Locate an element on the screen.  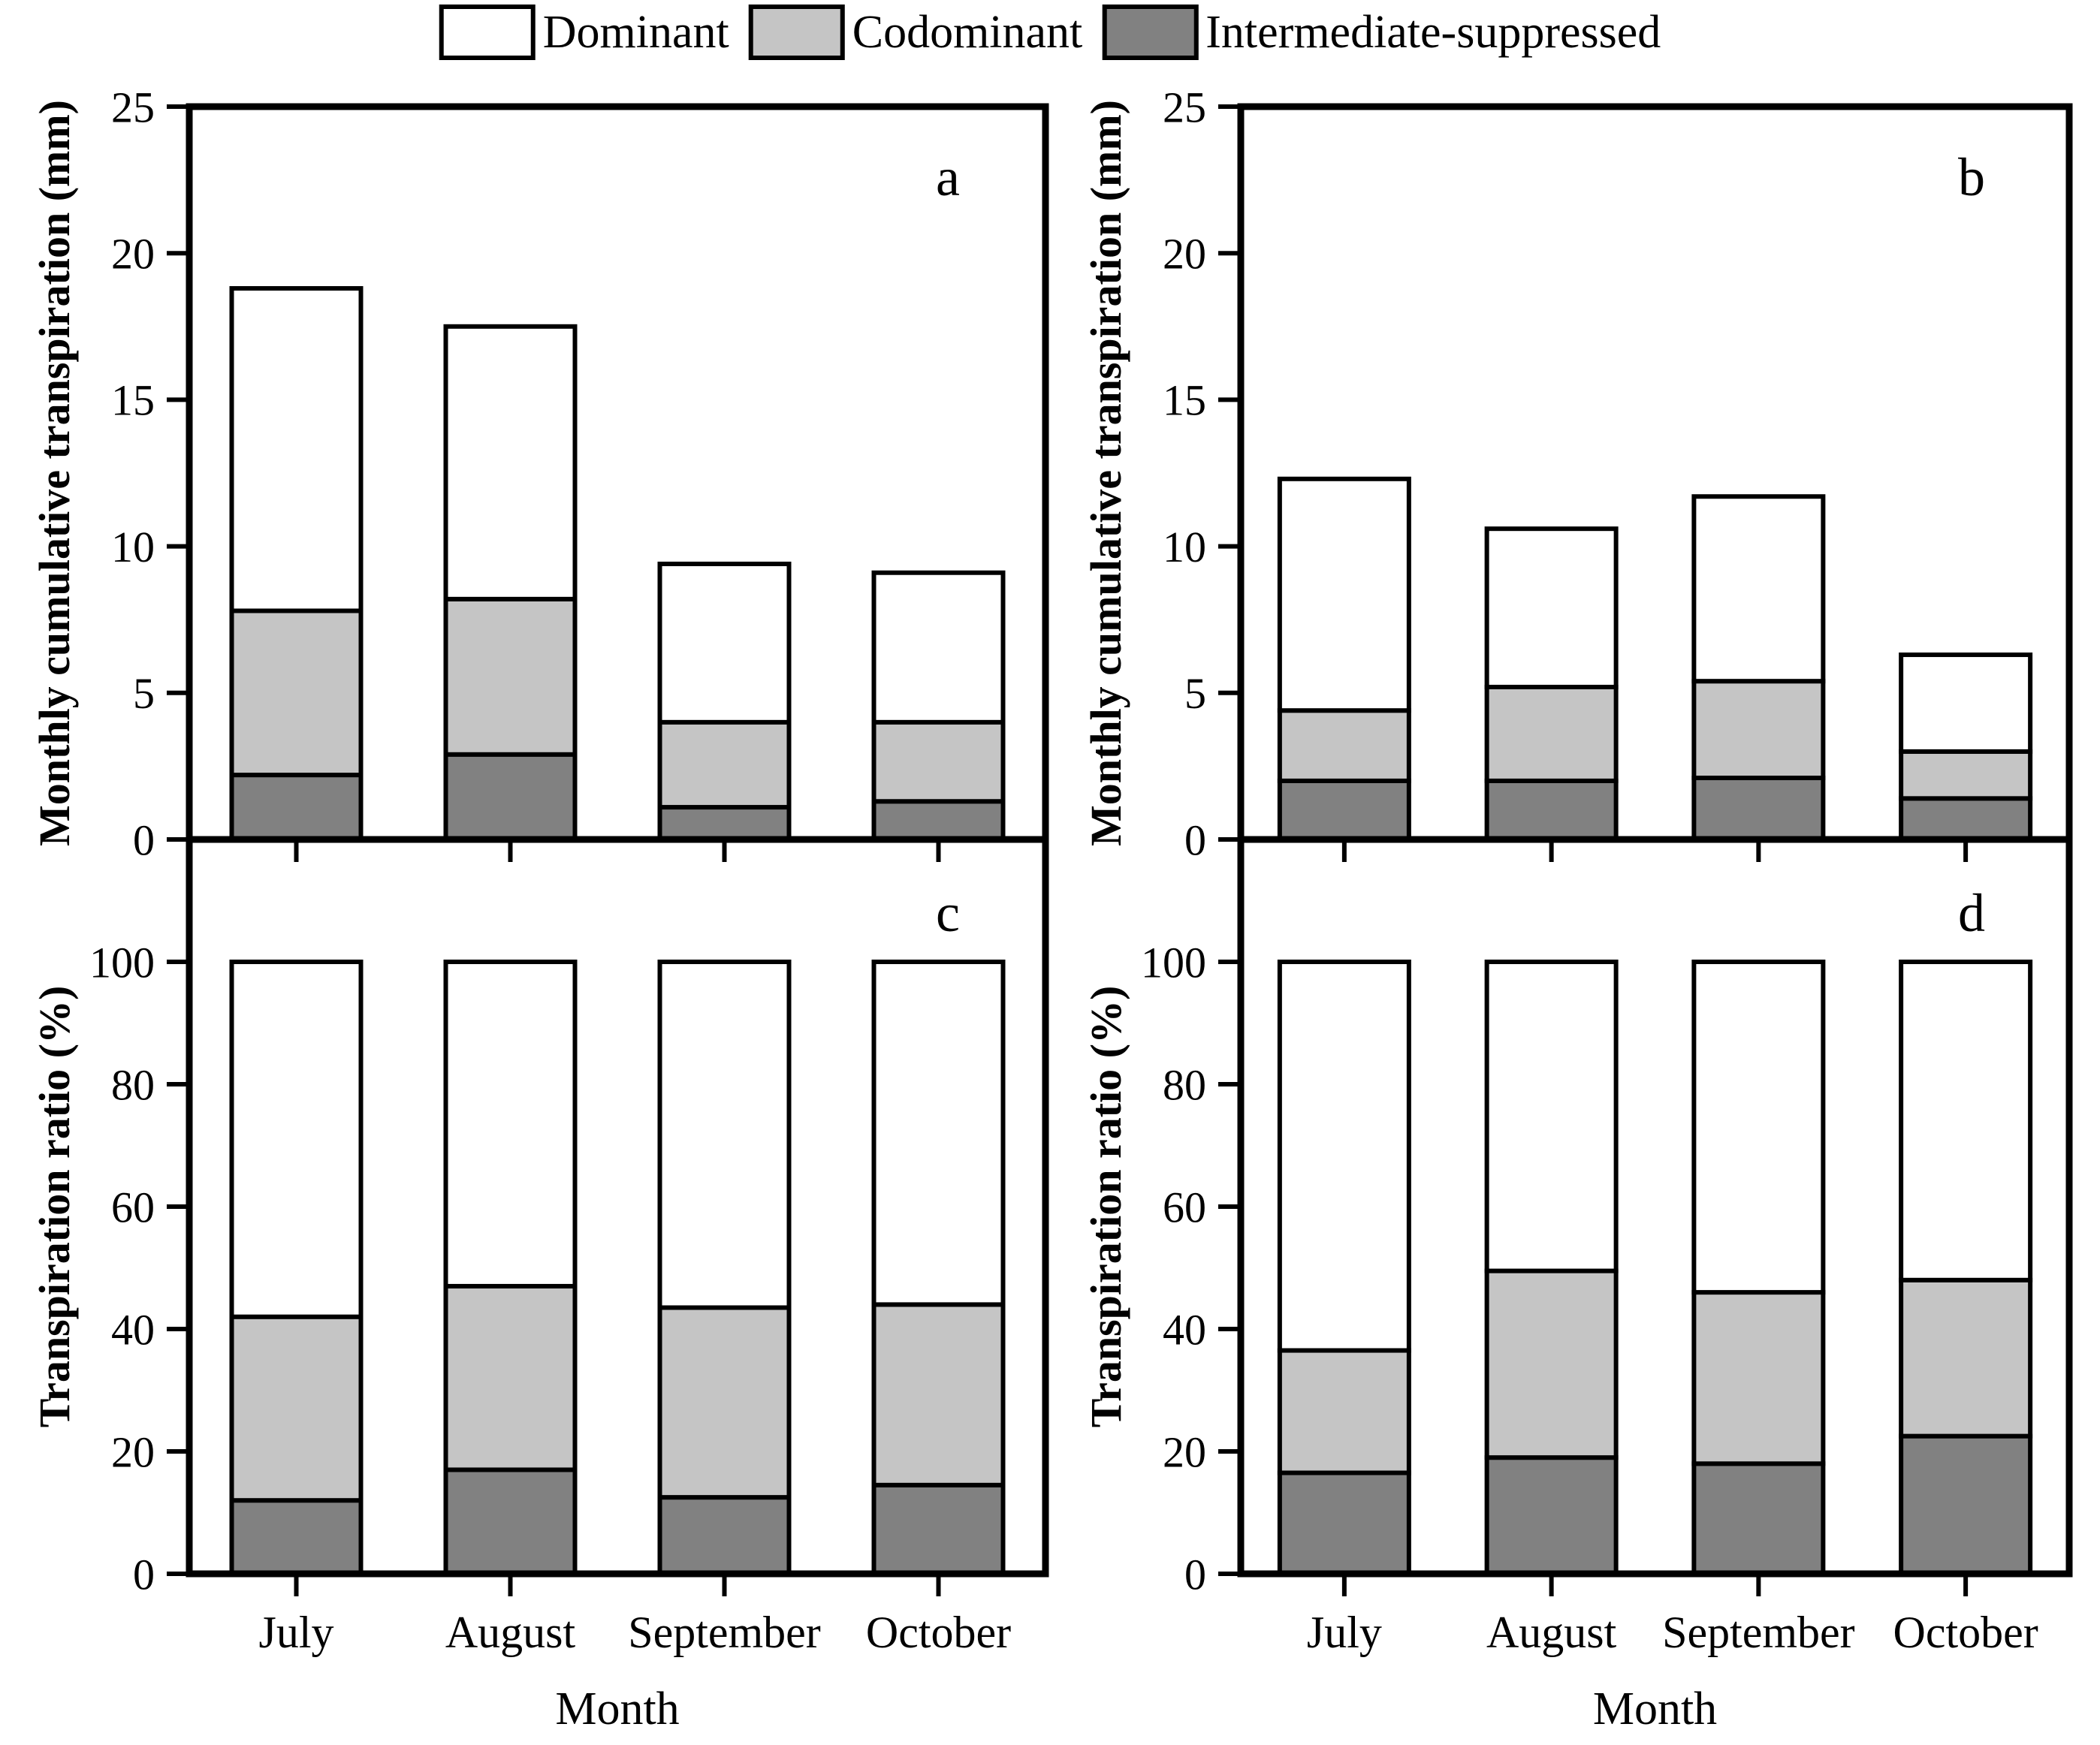
bar-segment-b-october-dominant is located at coordinates (1966, 703).